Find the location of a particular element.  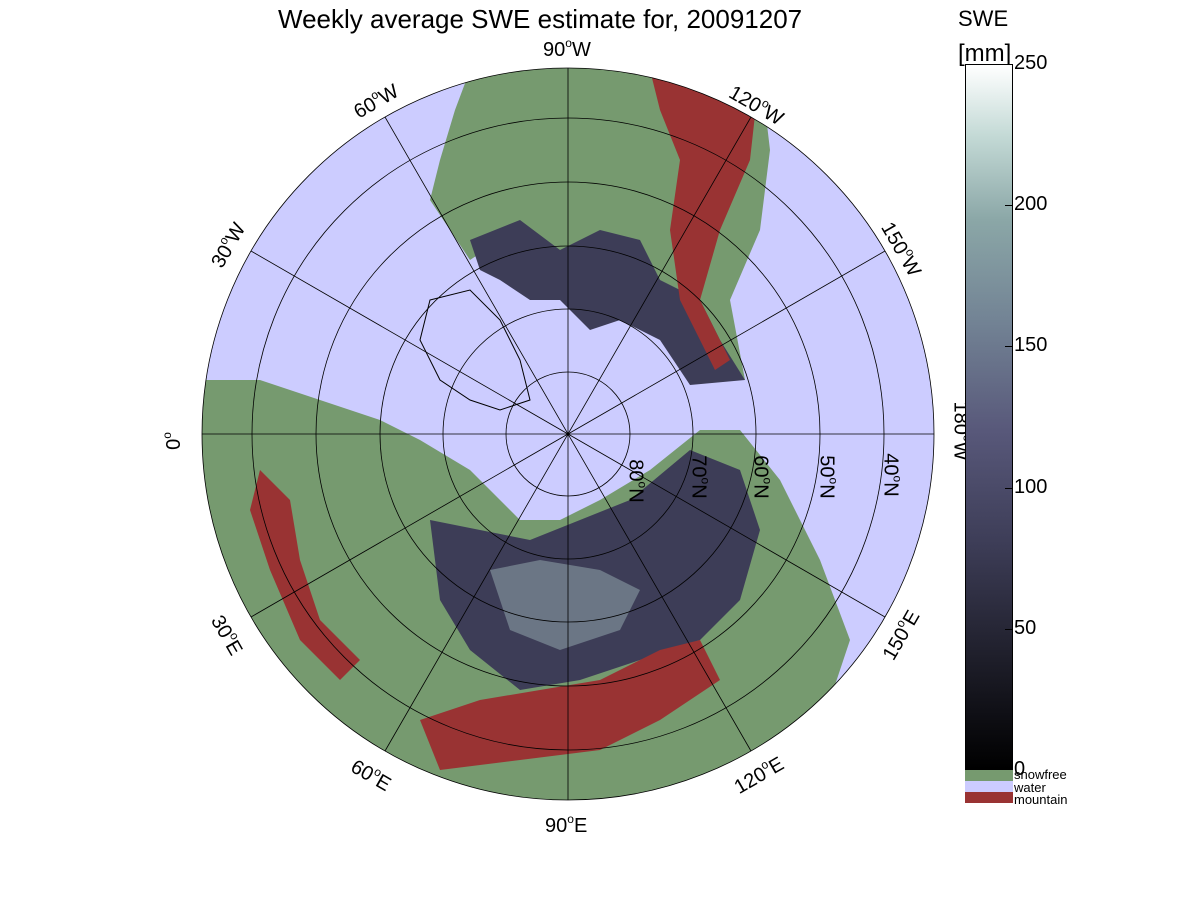

colorbar-tick-label: 250 is located at coordinates (1031, 63).